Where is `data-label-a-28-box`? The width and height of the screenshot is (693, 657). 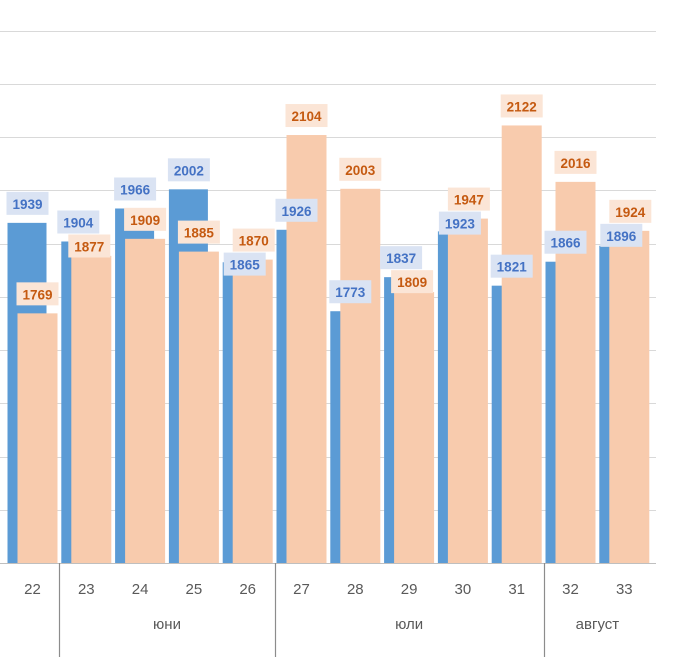 data-label-a-28-box is located at coordinates (350, 292).